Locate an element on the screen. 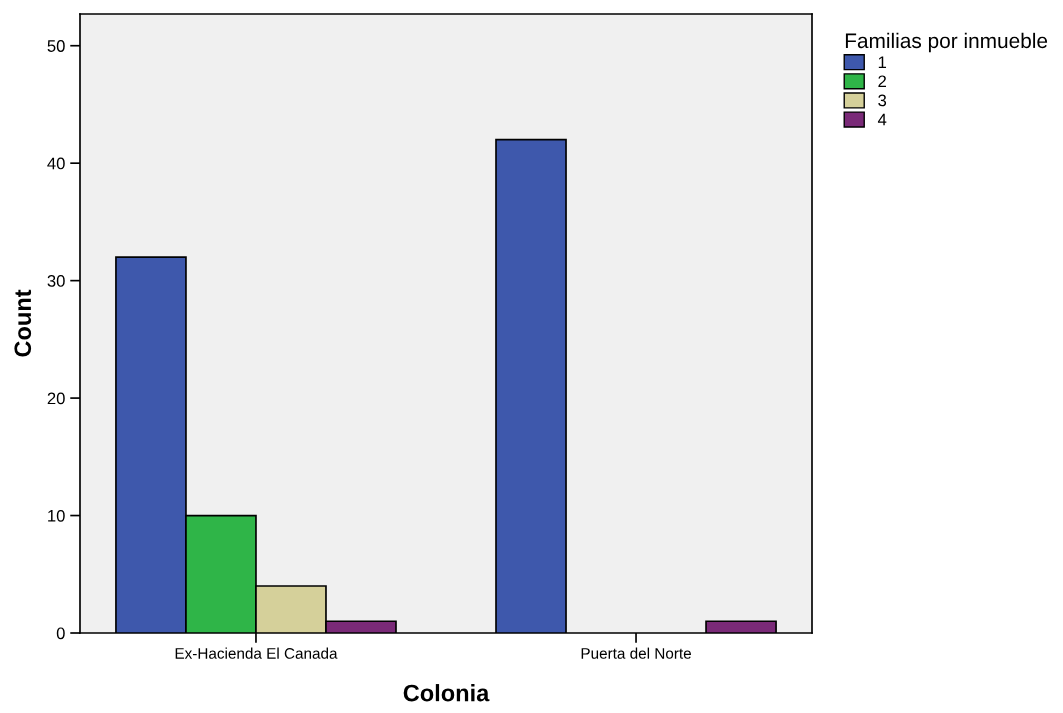 Image resolution: width=1063 pixels, height=713 pixels. y-axis-title: Count is located at coordinates (23, 323).